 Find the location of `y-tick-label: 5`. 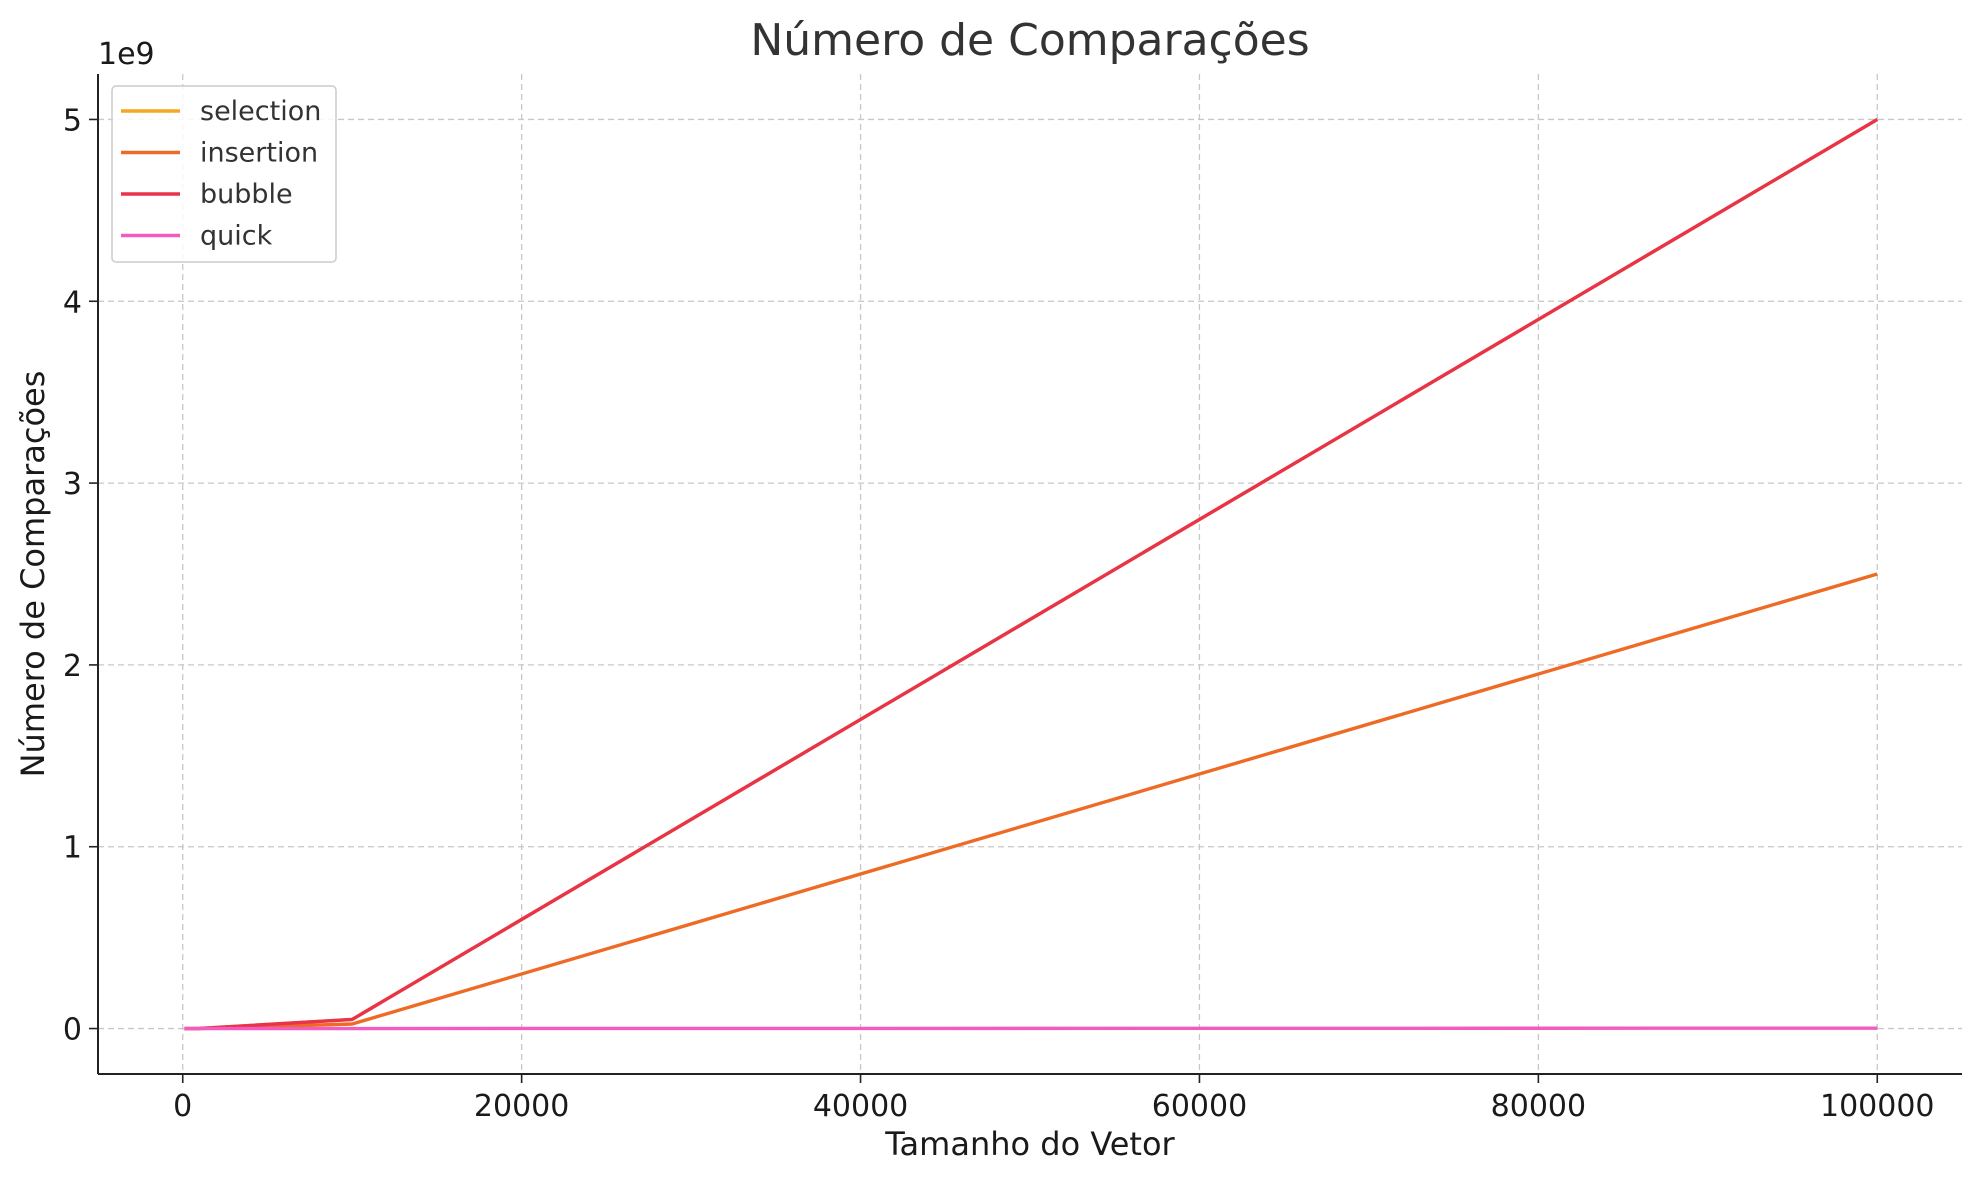

y-tick-label: 5 is located at coordinates (72, 120).